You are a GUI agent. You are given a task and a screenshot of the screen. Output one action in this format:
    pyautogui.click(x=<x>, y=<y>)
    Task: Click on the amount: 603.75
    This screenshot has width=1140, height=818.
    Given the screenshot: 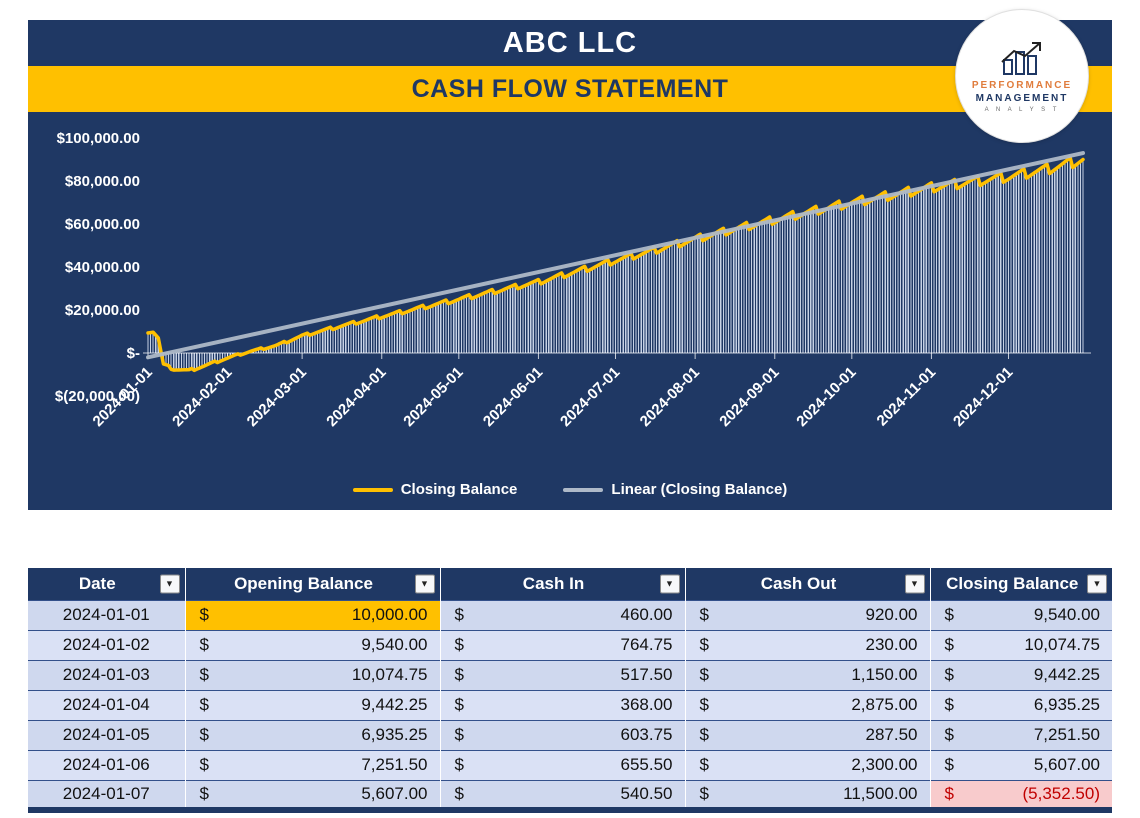 What is the action you would take?
    pyautogui.click(x=646, y=734)
    